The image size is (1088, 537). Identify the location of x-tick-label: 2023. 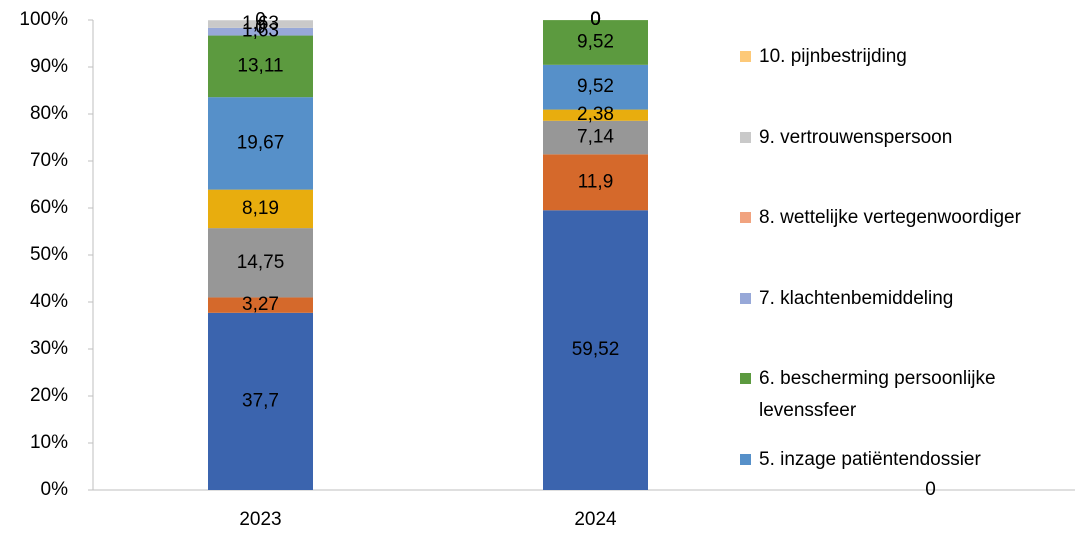
(260, 519).